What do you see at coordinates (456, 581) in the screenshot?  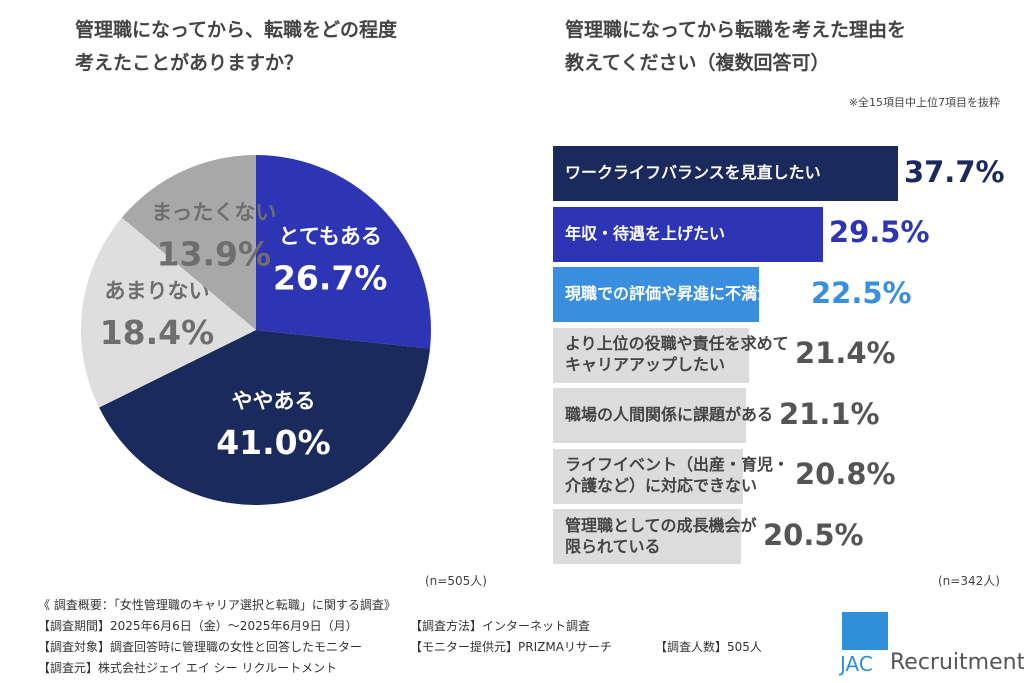 I see `pie-note: (n=505人)` at bounding box center [456, 581].